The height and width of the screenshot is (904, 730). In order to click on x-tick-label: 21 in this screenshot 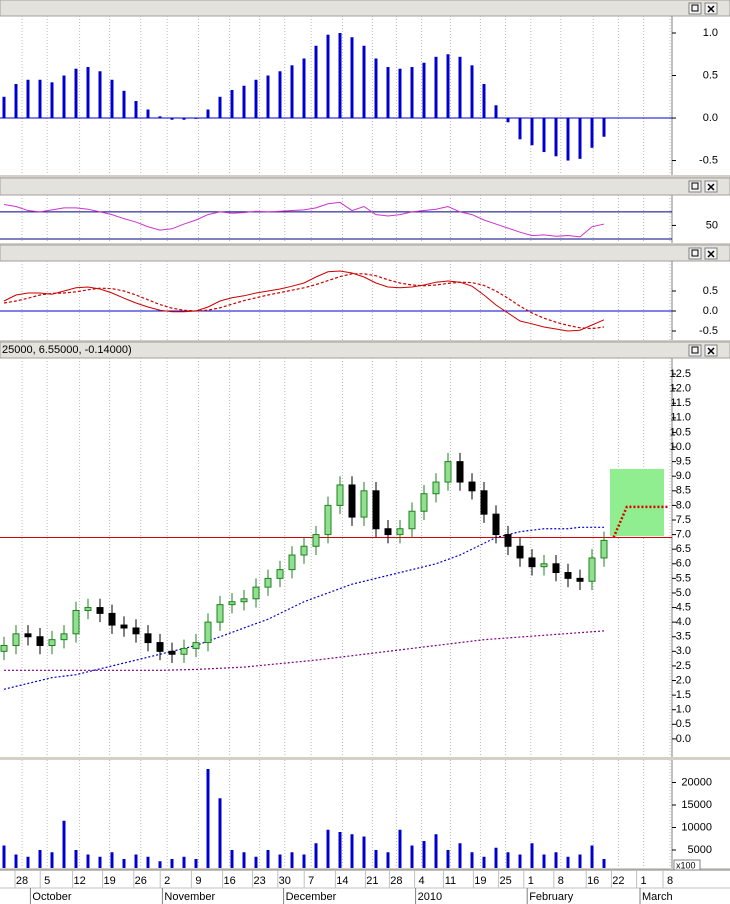, I will do `click(372, 881)`.